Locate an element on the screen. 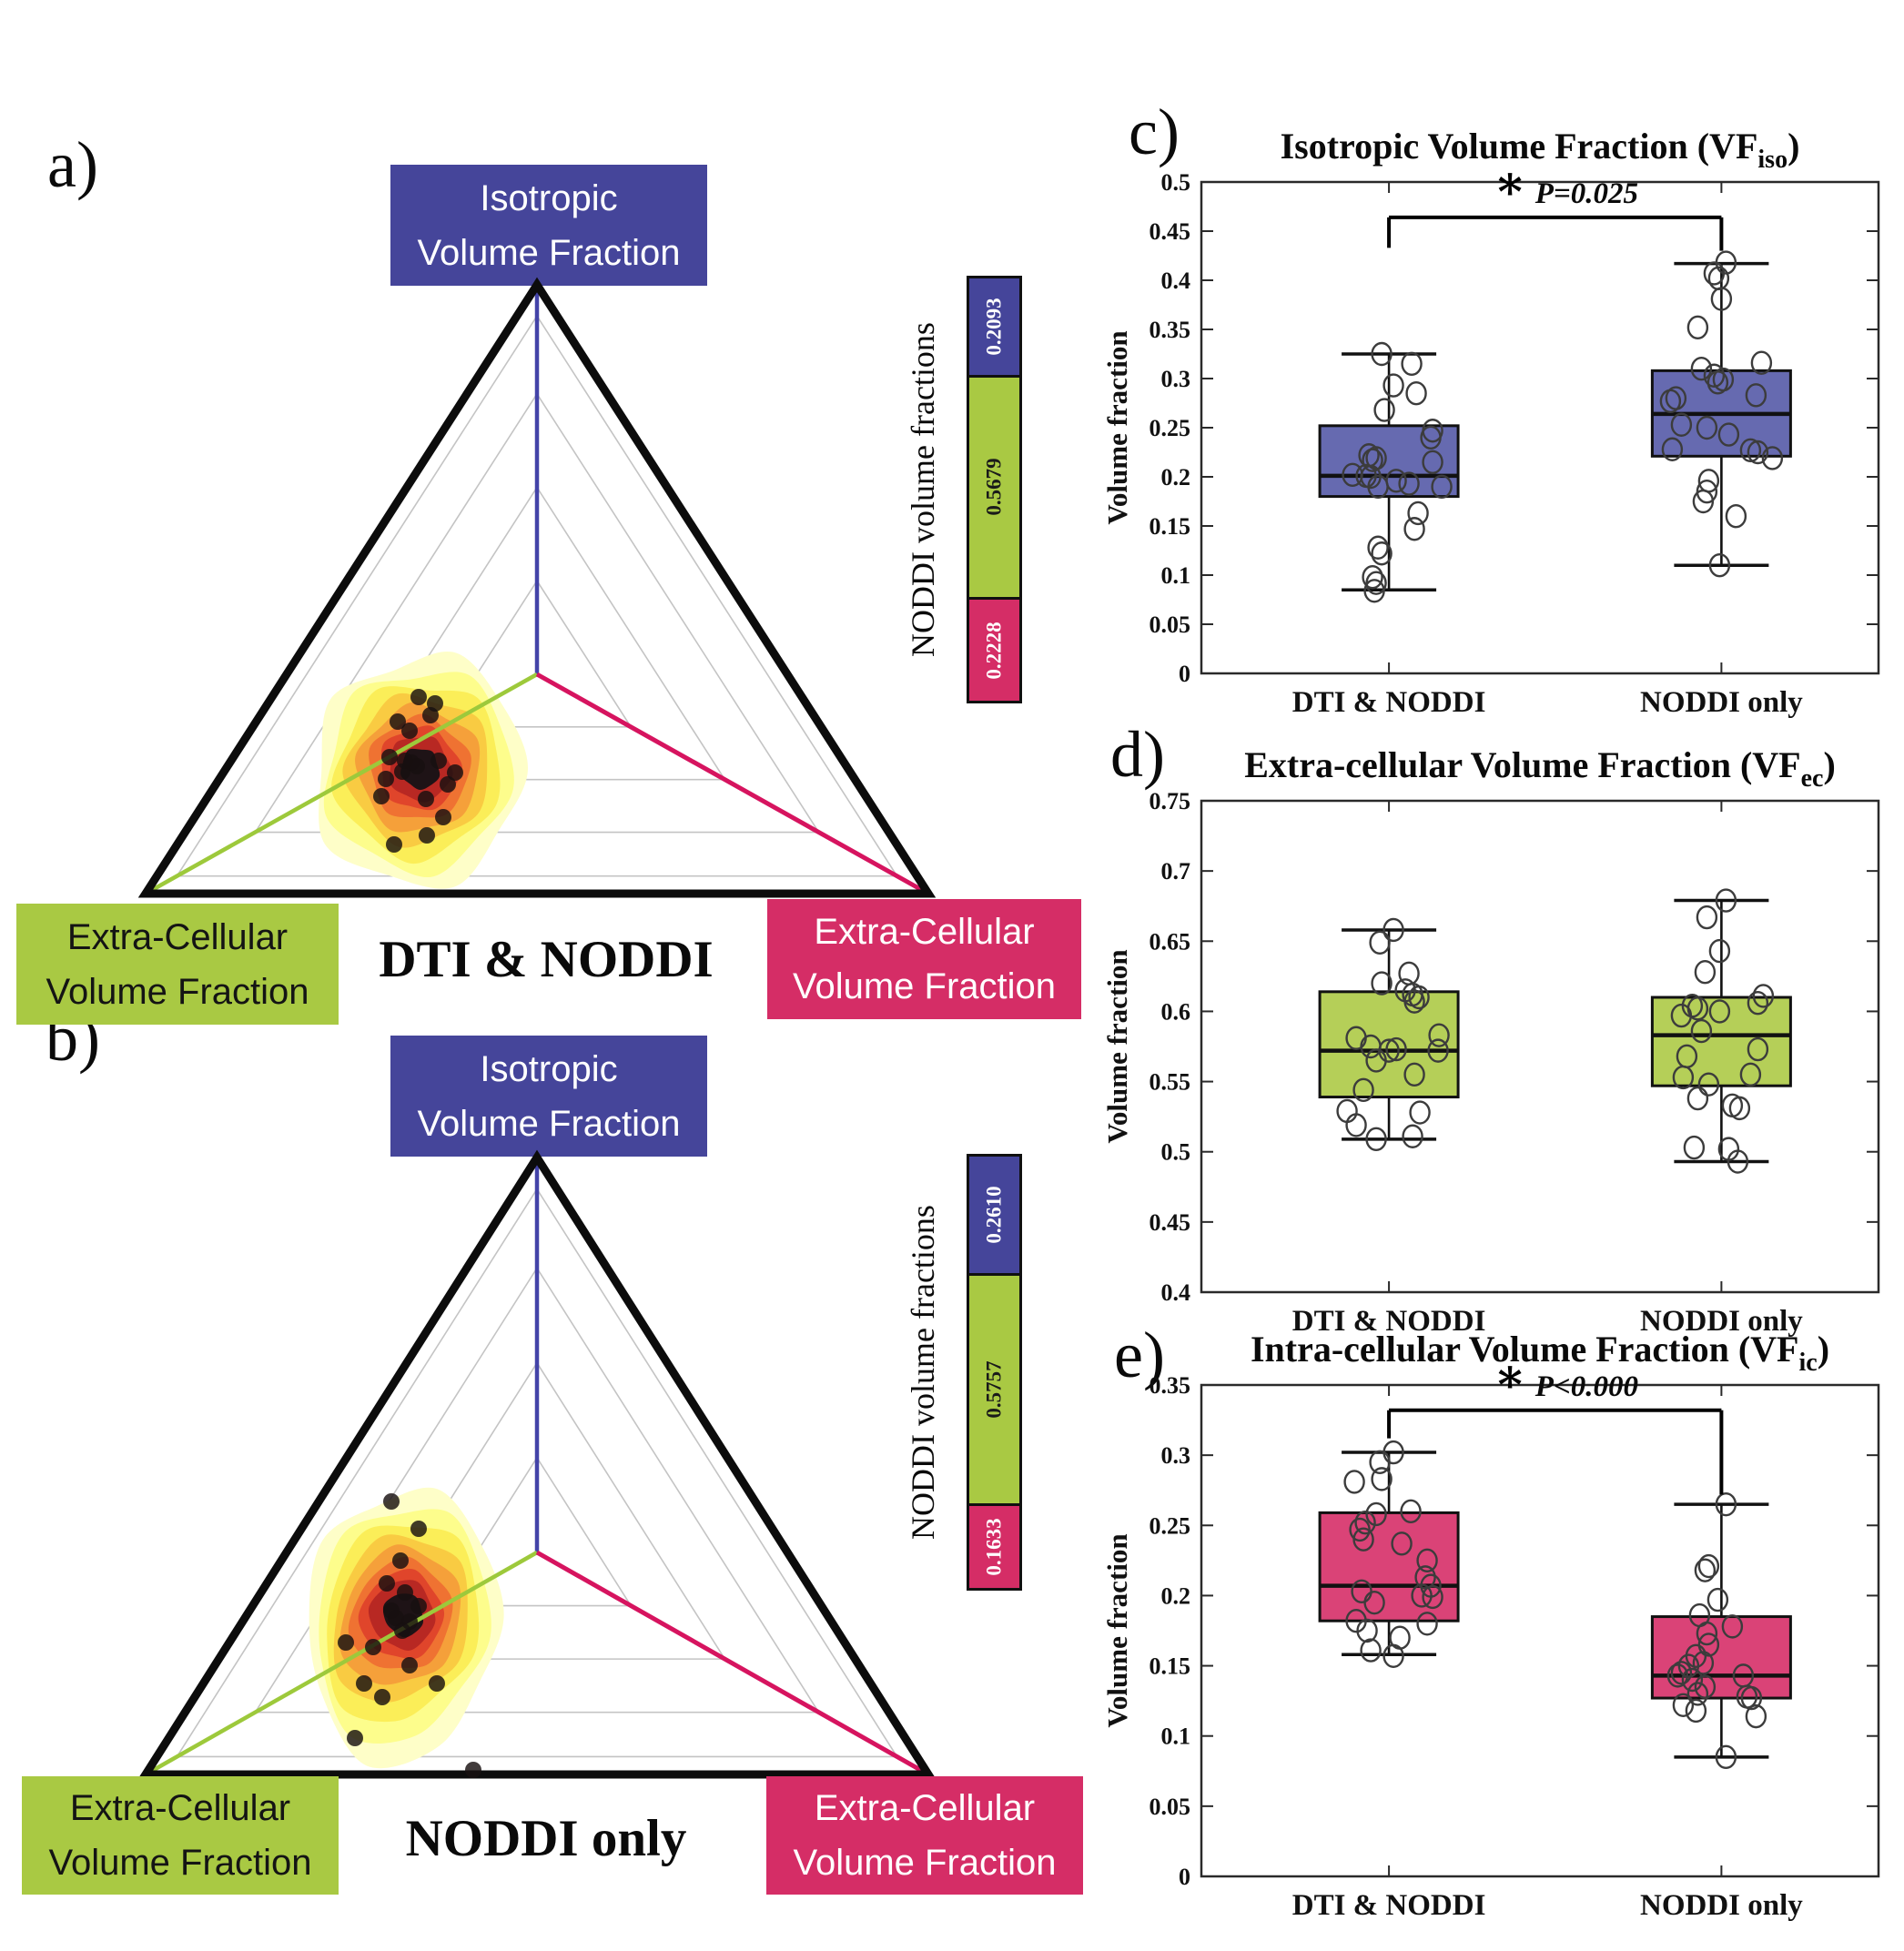  bar-segment-value: 0.2093 is located at coordinates (994, 327).